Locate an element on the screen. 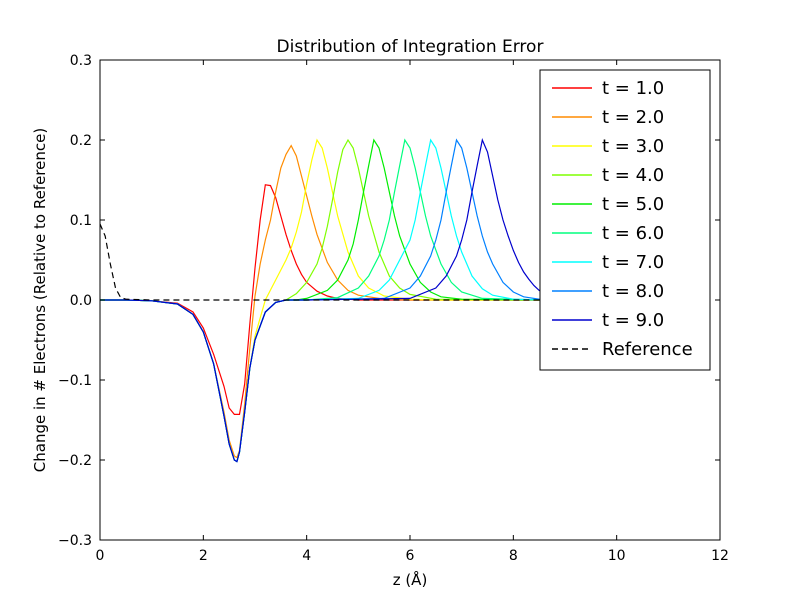 Image resolution: width=800 pixels, height=600 pixels. legend-label: t = 2.0 is located at coordinates (633, 117).